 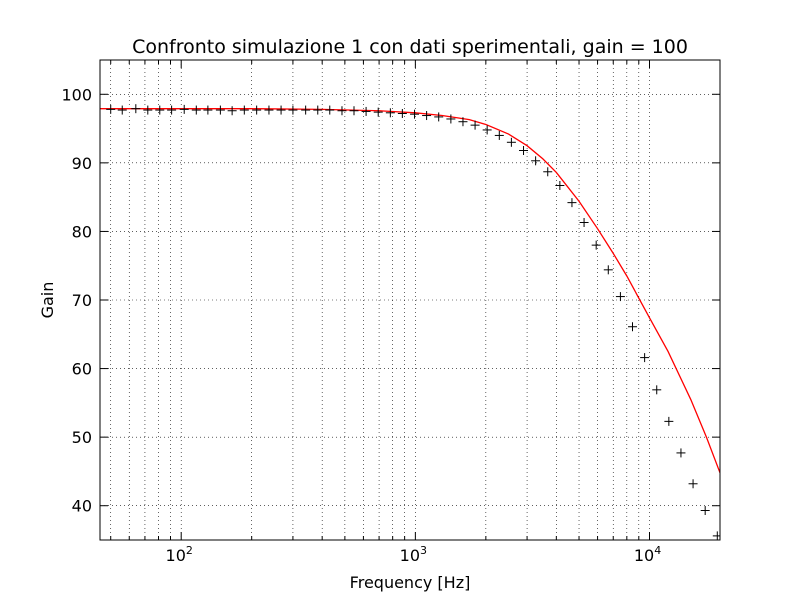 I want to click on y-tick-label: 60, so click(x=82, y=369).